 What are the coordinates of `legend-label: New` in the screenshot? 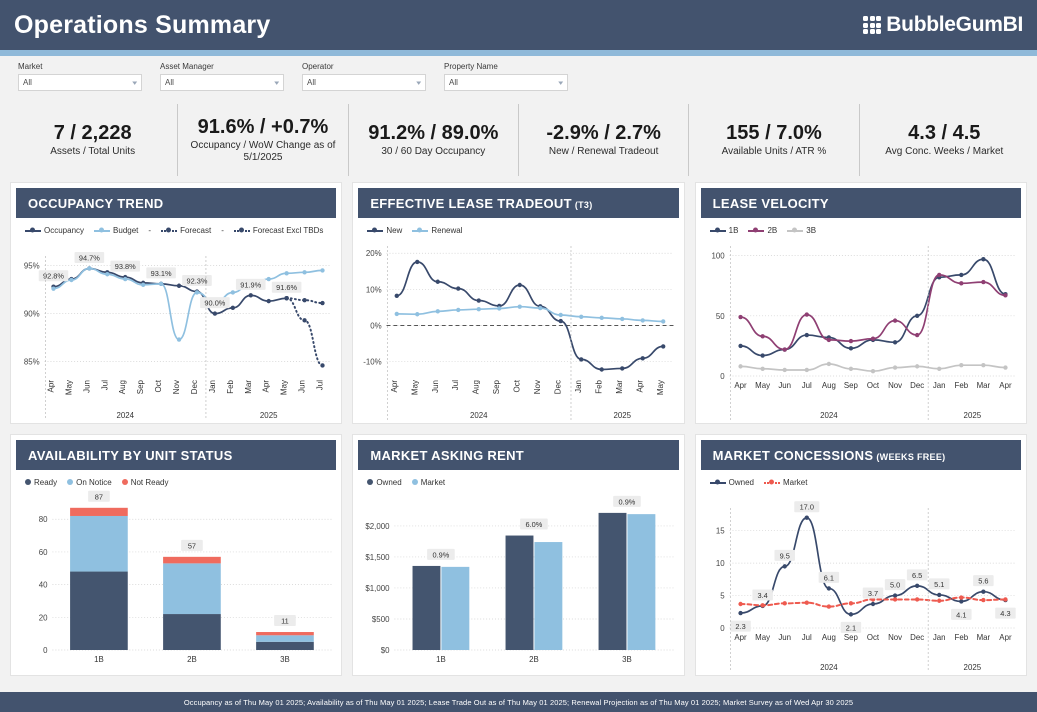 It's located at (394, 230).